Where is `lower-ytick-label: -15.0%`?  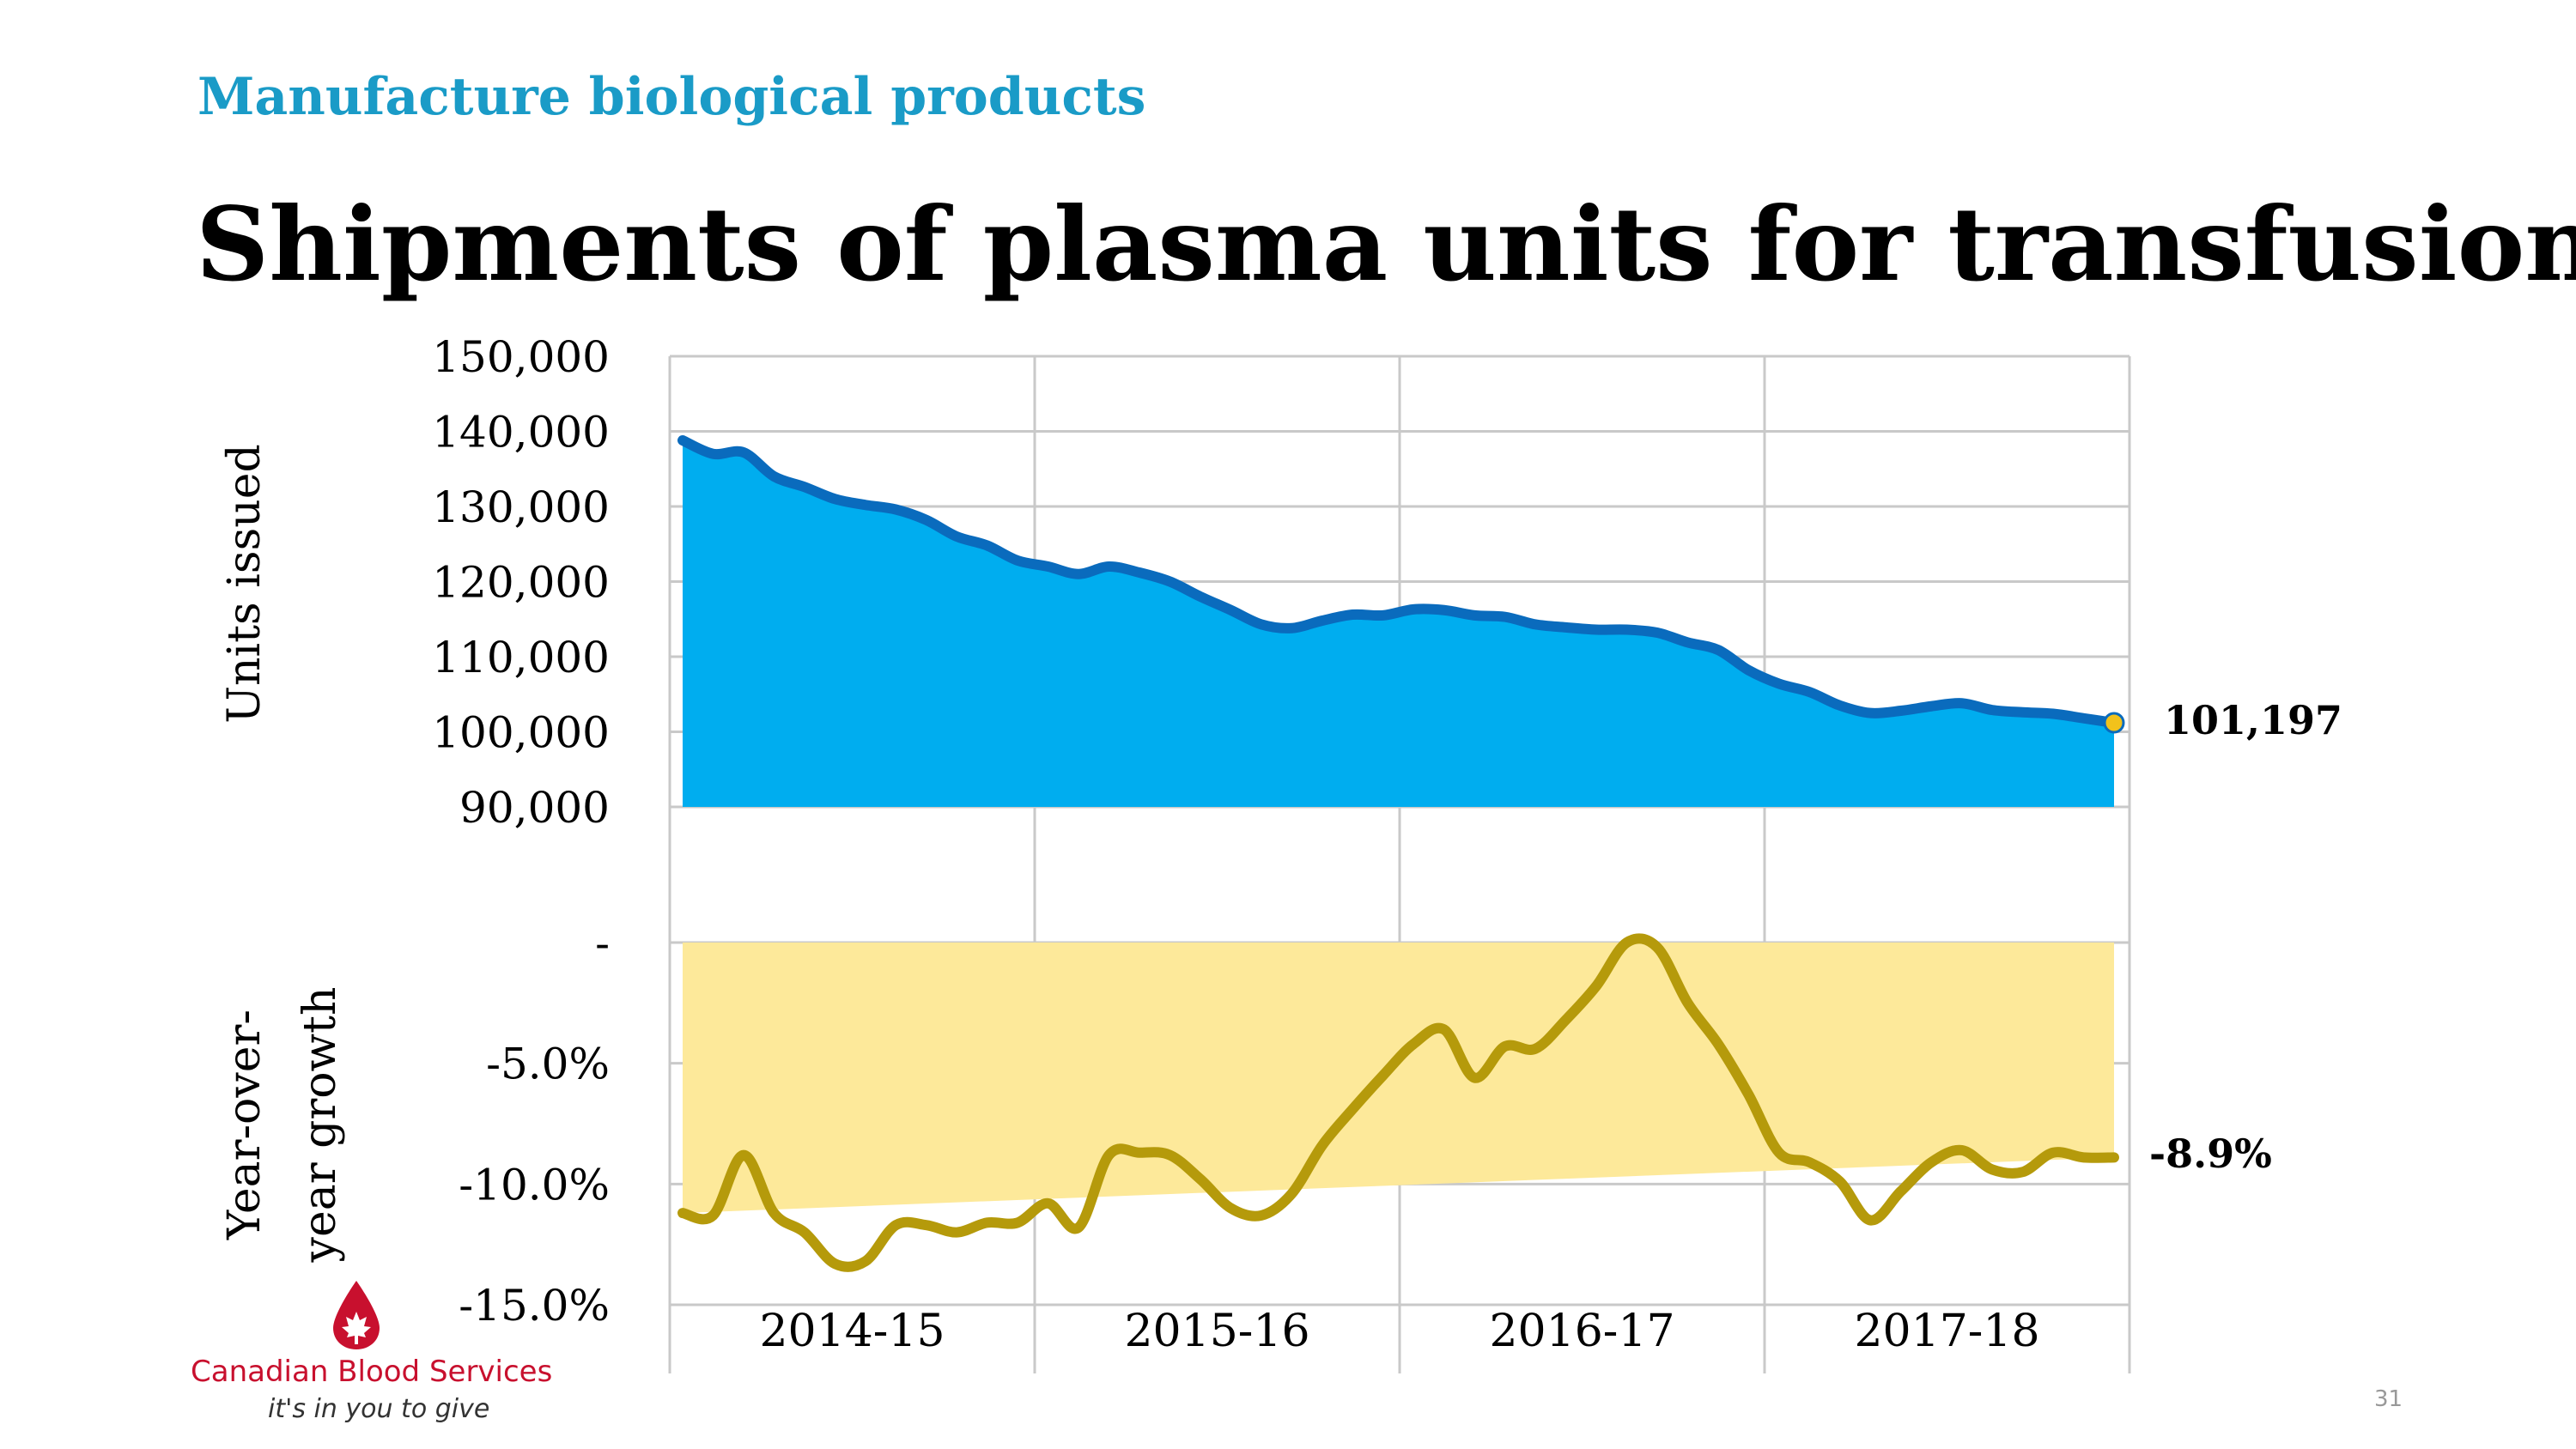 lower-ytick-label: -15.0% is located at coordinates (534, 1306).